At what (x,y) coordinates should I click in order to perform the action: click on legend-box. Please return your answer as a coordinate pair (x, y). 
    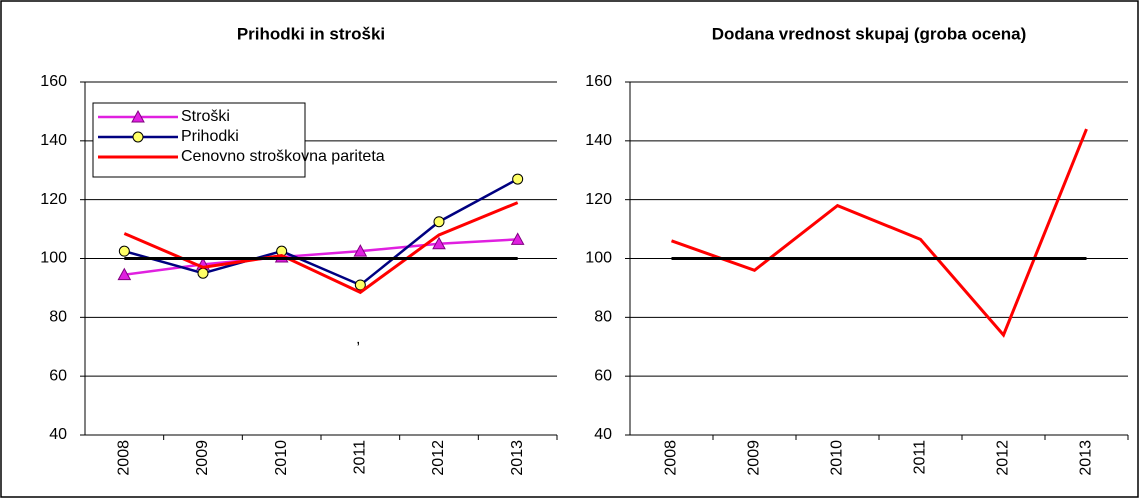
    Looking at the image, I should click on (199, 140).